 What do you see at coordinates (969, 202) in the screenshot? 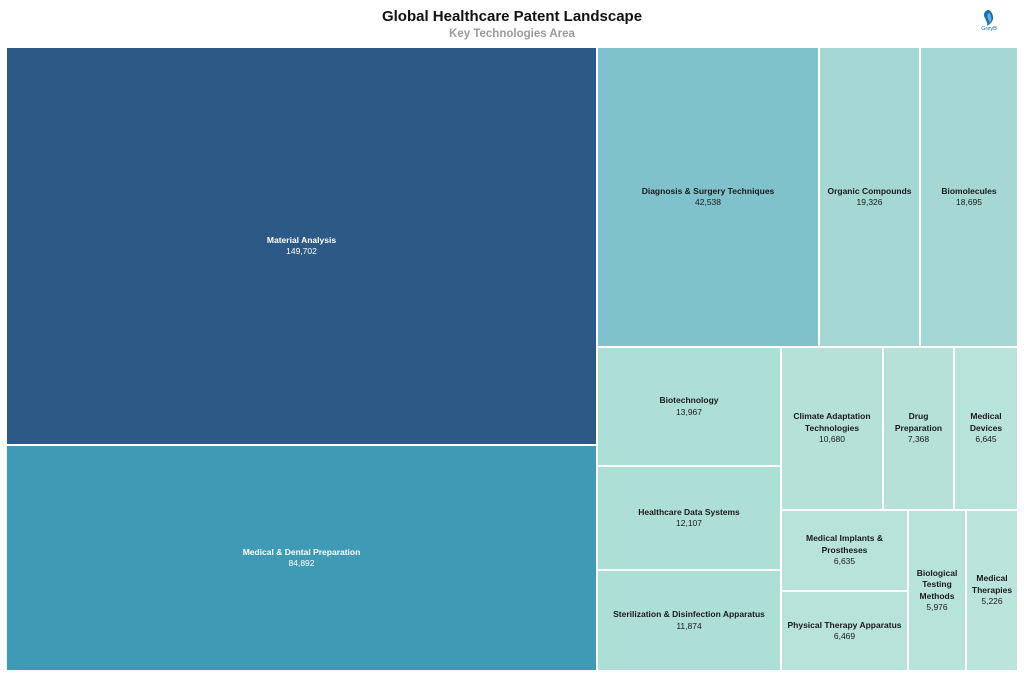
I see `tile-value: 18,695` at bounding box center [969, 202].